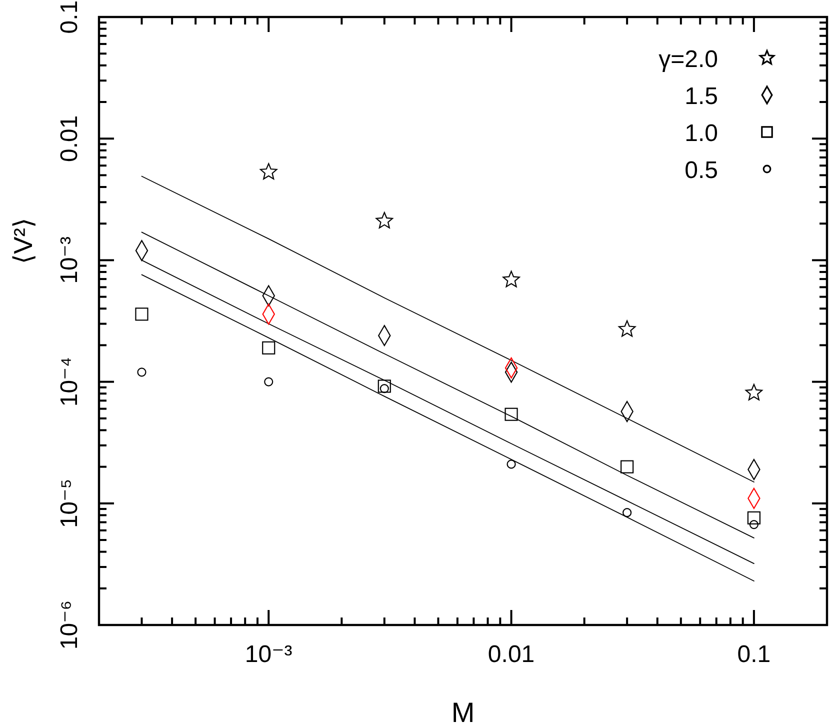 The image size is (830, 726). I want to click on x-tick-label: 0.1, so click(754, 654).